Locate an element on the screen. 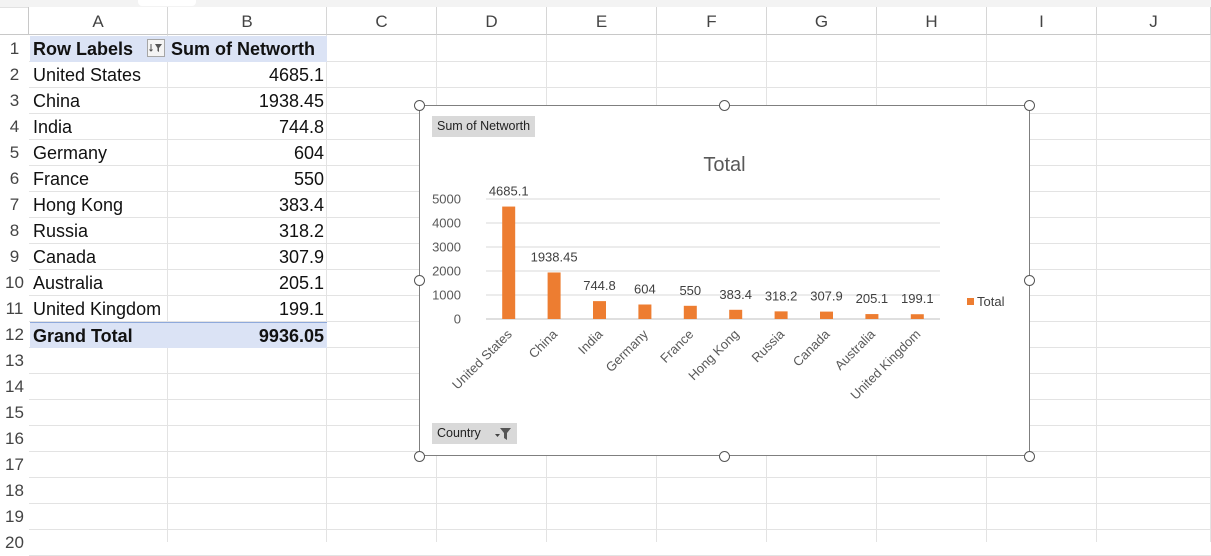 The image size is (1211, 556). row-header-8: 8 is located at coordinates (14, 230).